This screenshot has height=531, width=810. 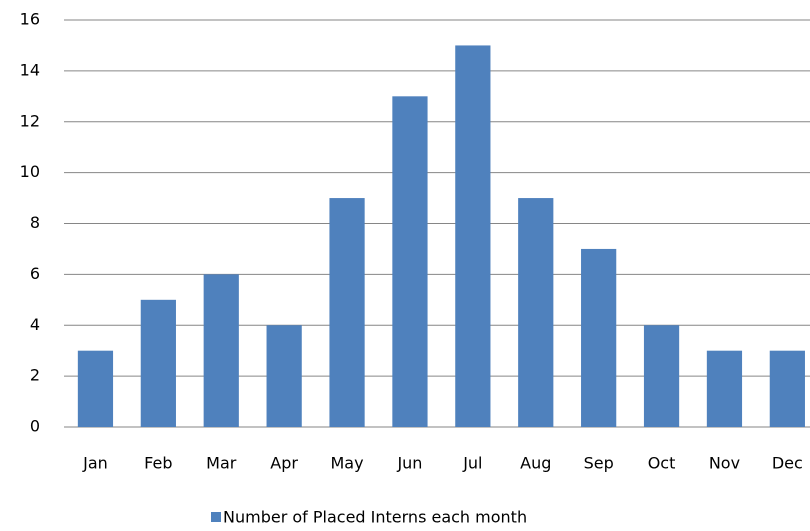 What do you see at coordinates (35, 273) in the screenshot?
I see `y-tick-label: 6` at bounding box center [35, 273].